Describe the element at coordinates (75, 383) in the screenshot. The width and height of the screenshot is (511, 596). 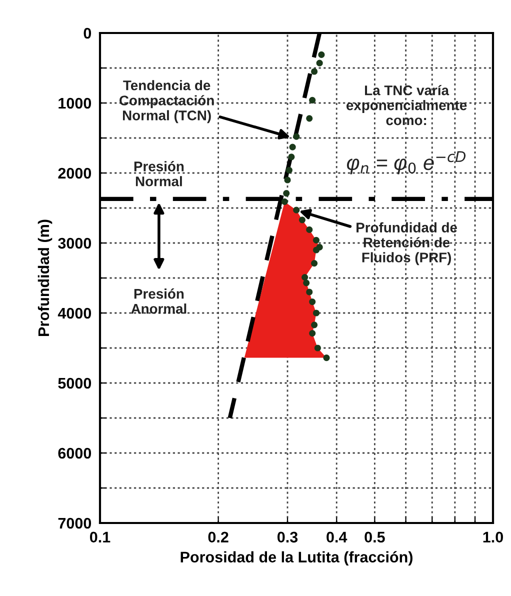
I see `y-tick-label: 5000` at that location.